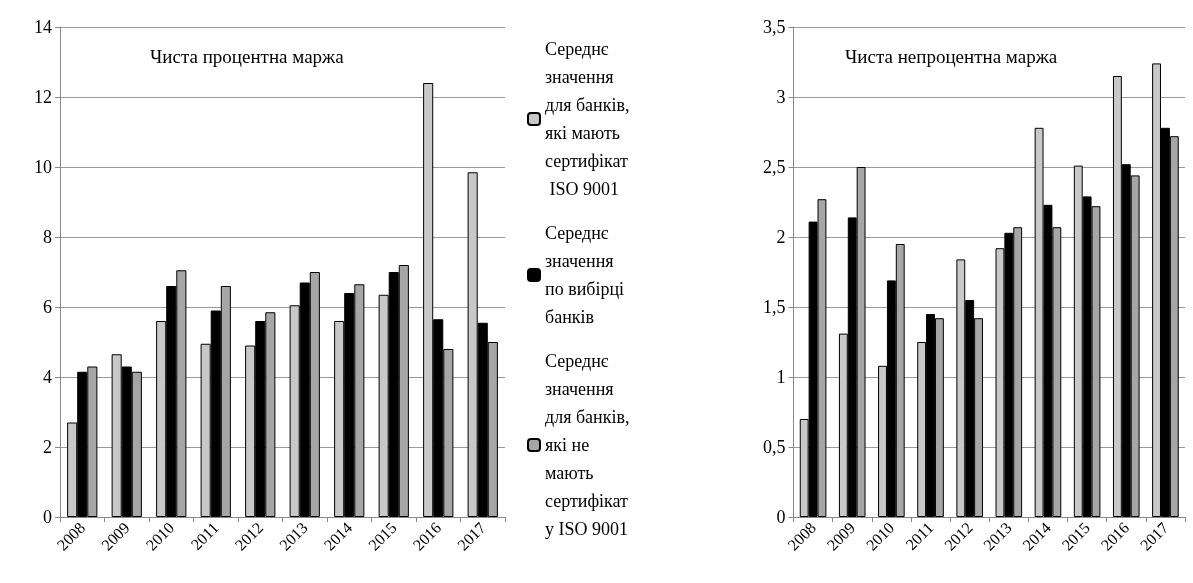 The width and height of the screenshot is (1193, 583). What do you see at coordinates (47, 307) in the screenshot?
I see `y-tick-label: 6` at bounding box center [47, 307].